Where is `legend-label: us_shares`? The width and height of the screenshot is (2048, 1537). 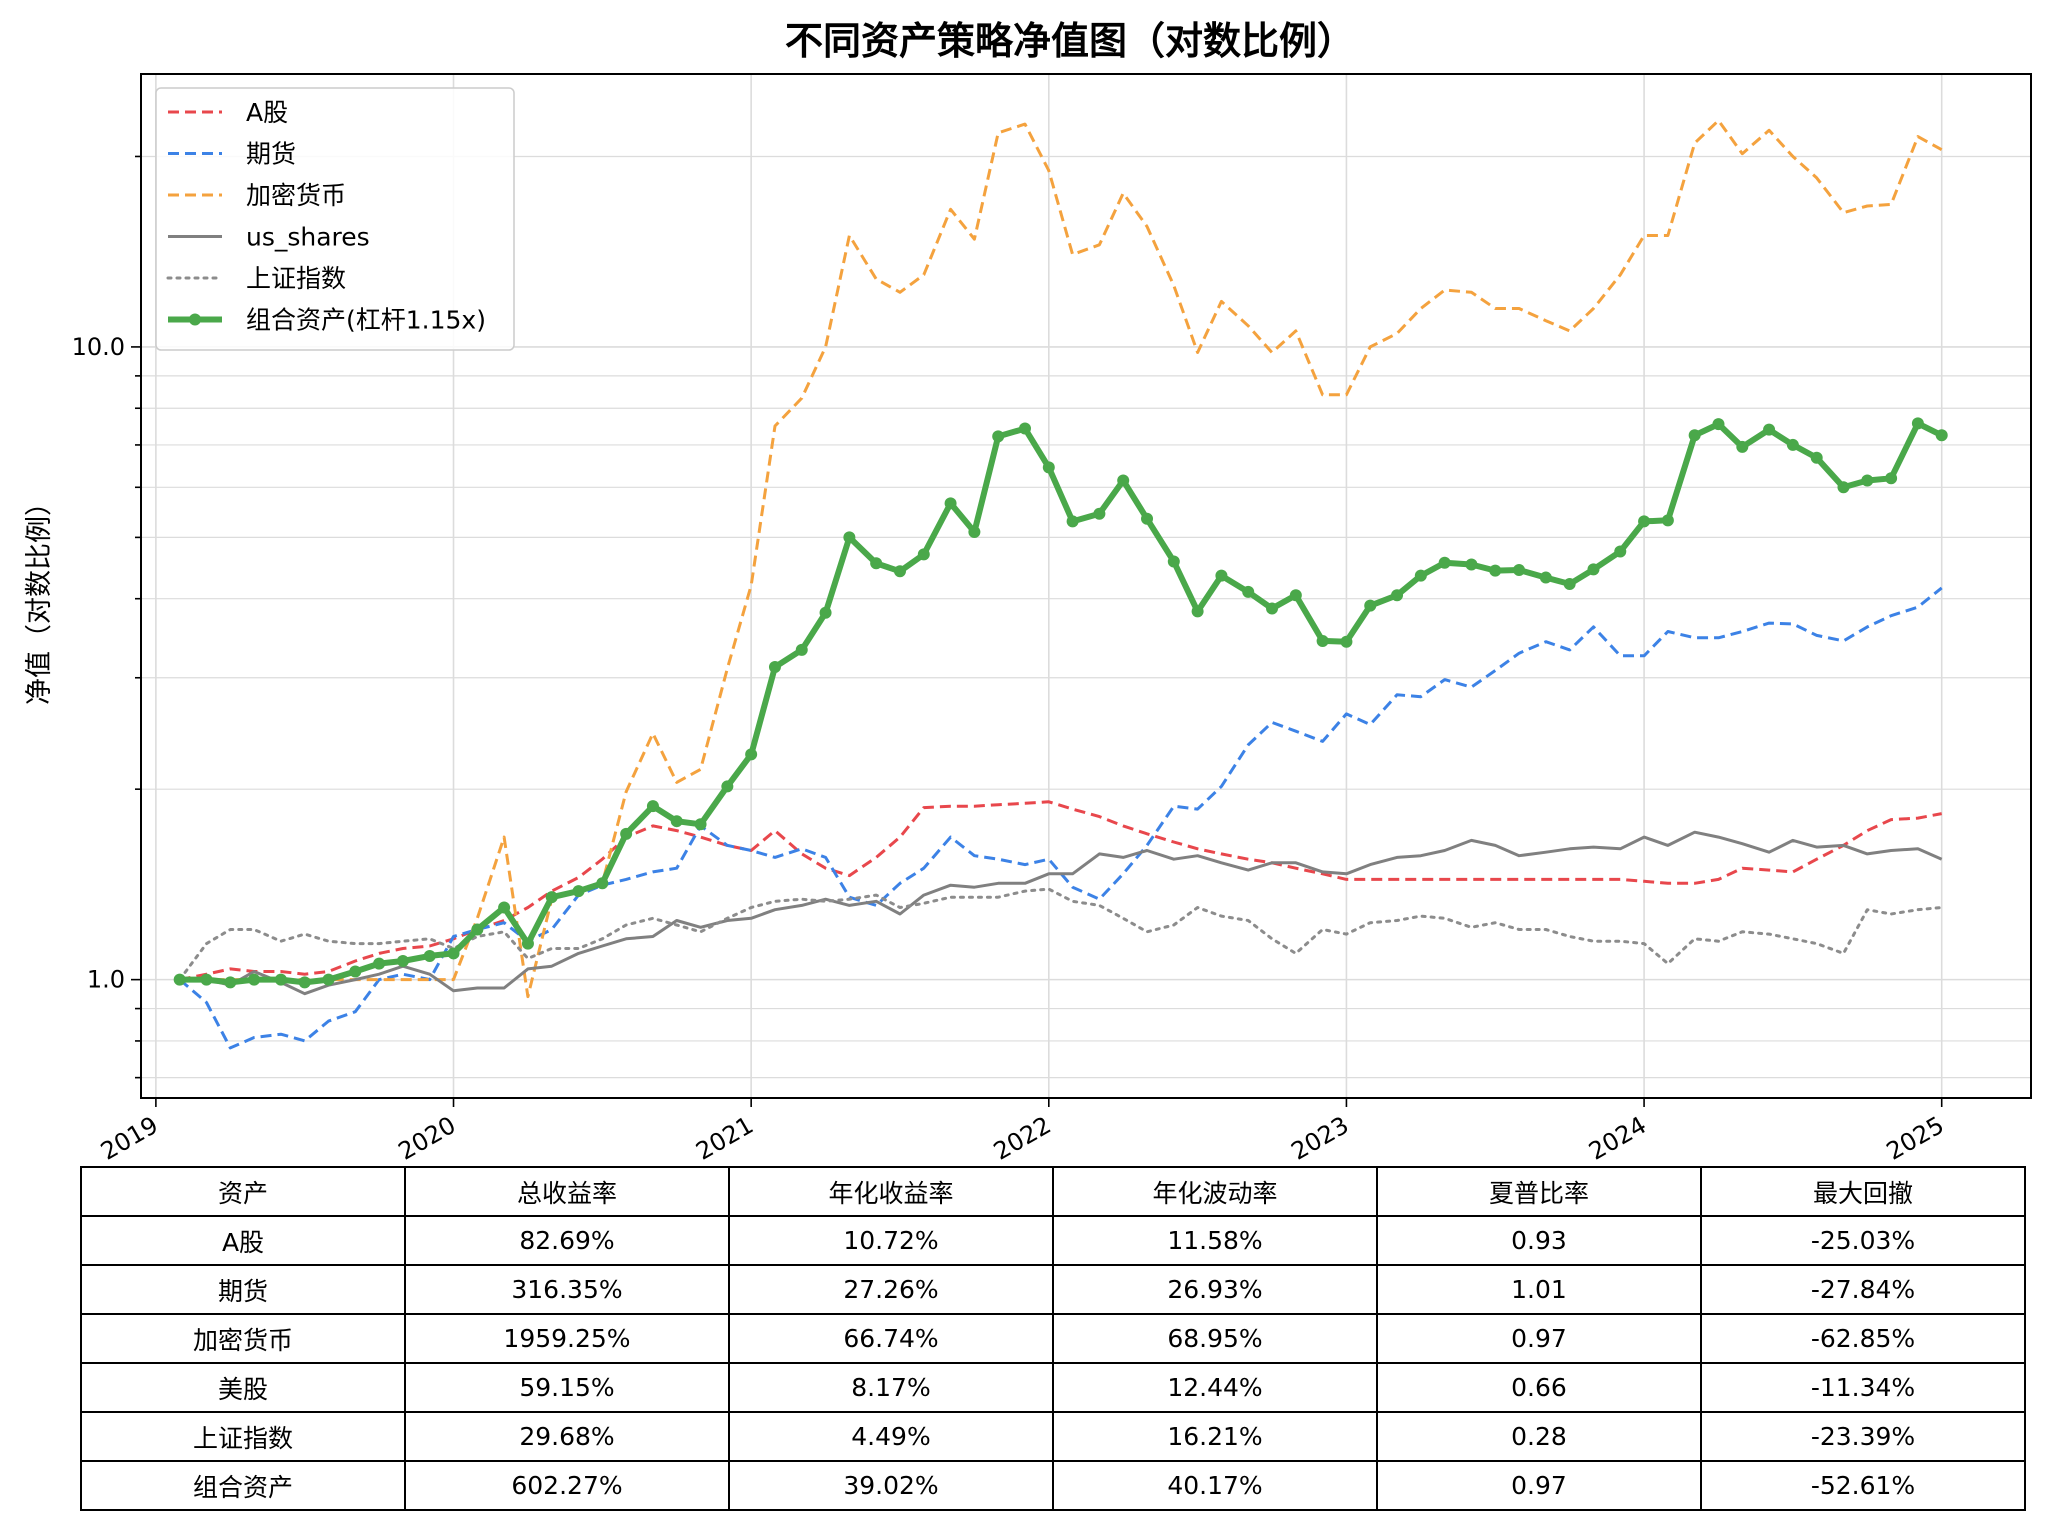 legend-label: us_shares is located at coordinates (308, 237).